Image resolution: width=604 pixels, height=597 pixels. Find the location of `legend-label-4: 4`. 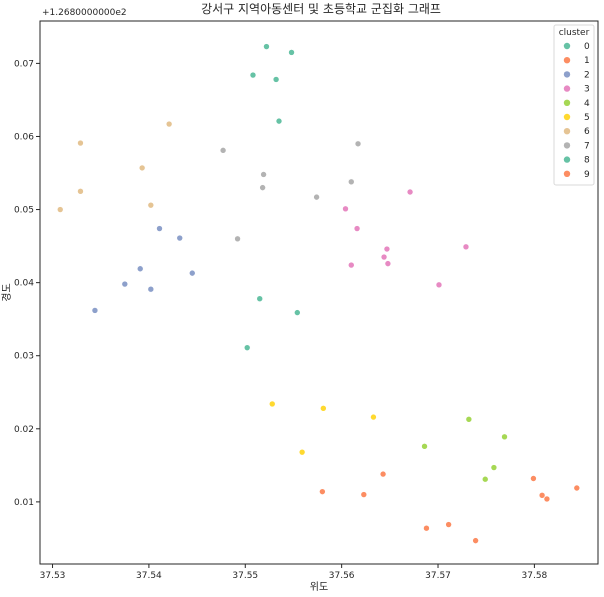

legend-label-4: 4 is located at coordinates (587, 104).